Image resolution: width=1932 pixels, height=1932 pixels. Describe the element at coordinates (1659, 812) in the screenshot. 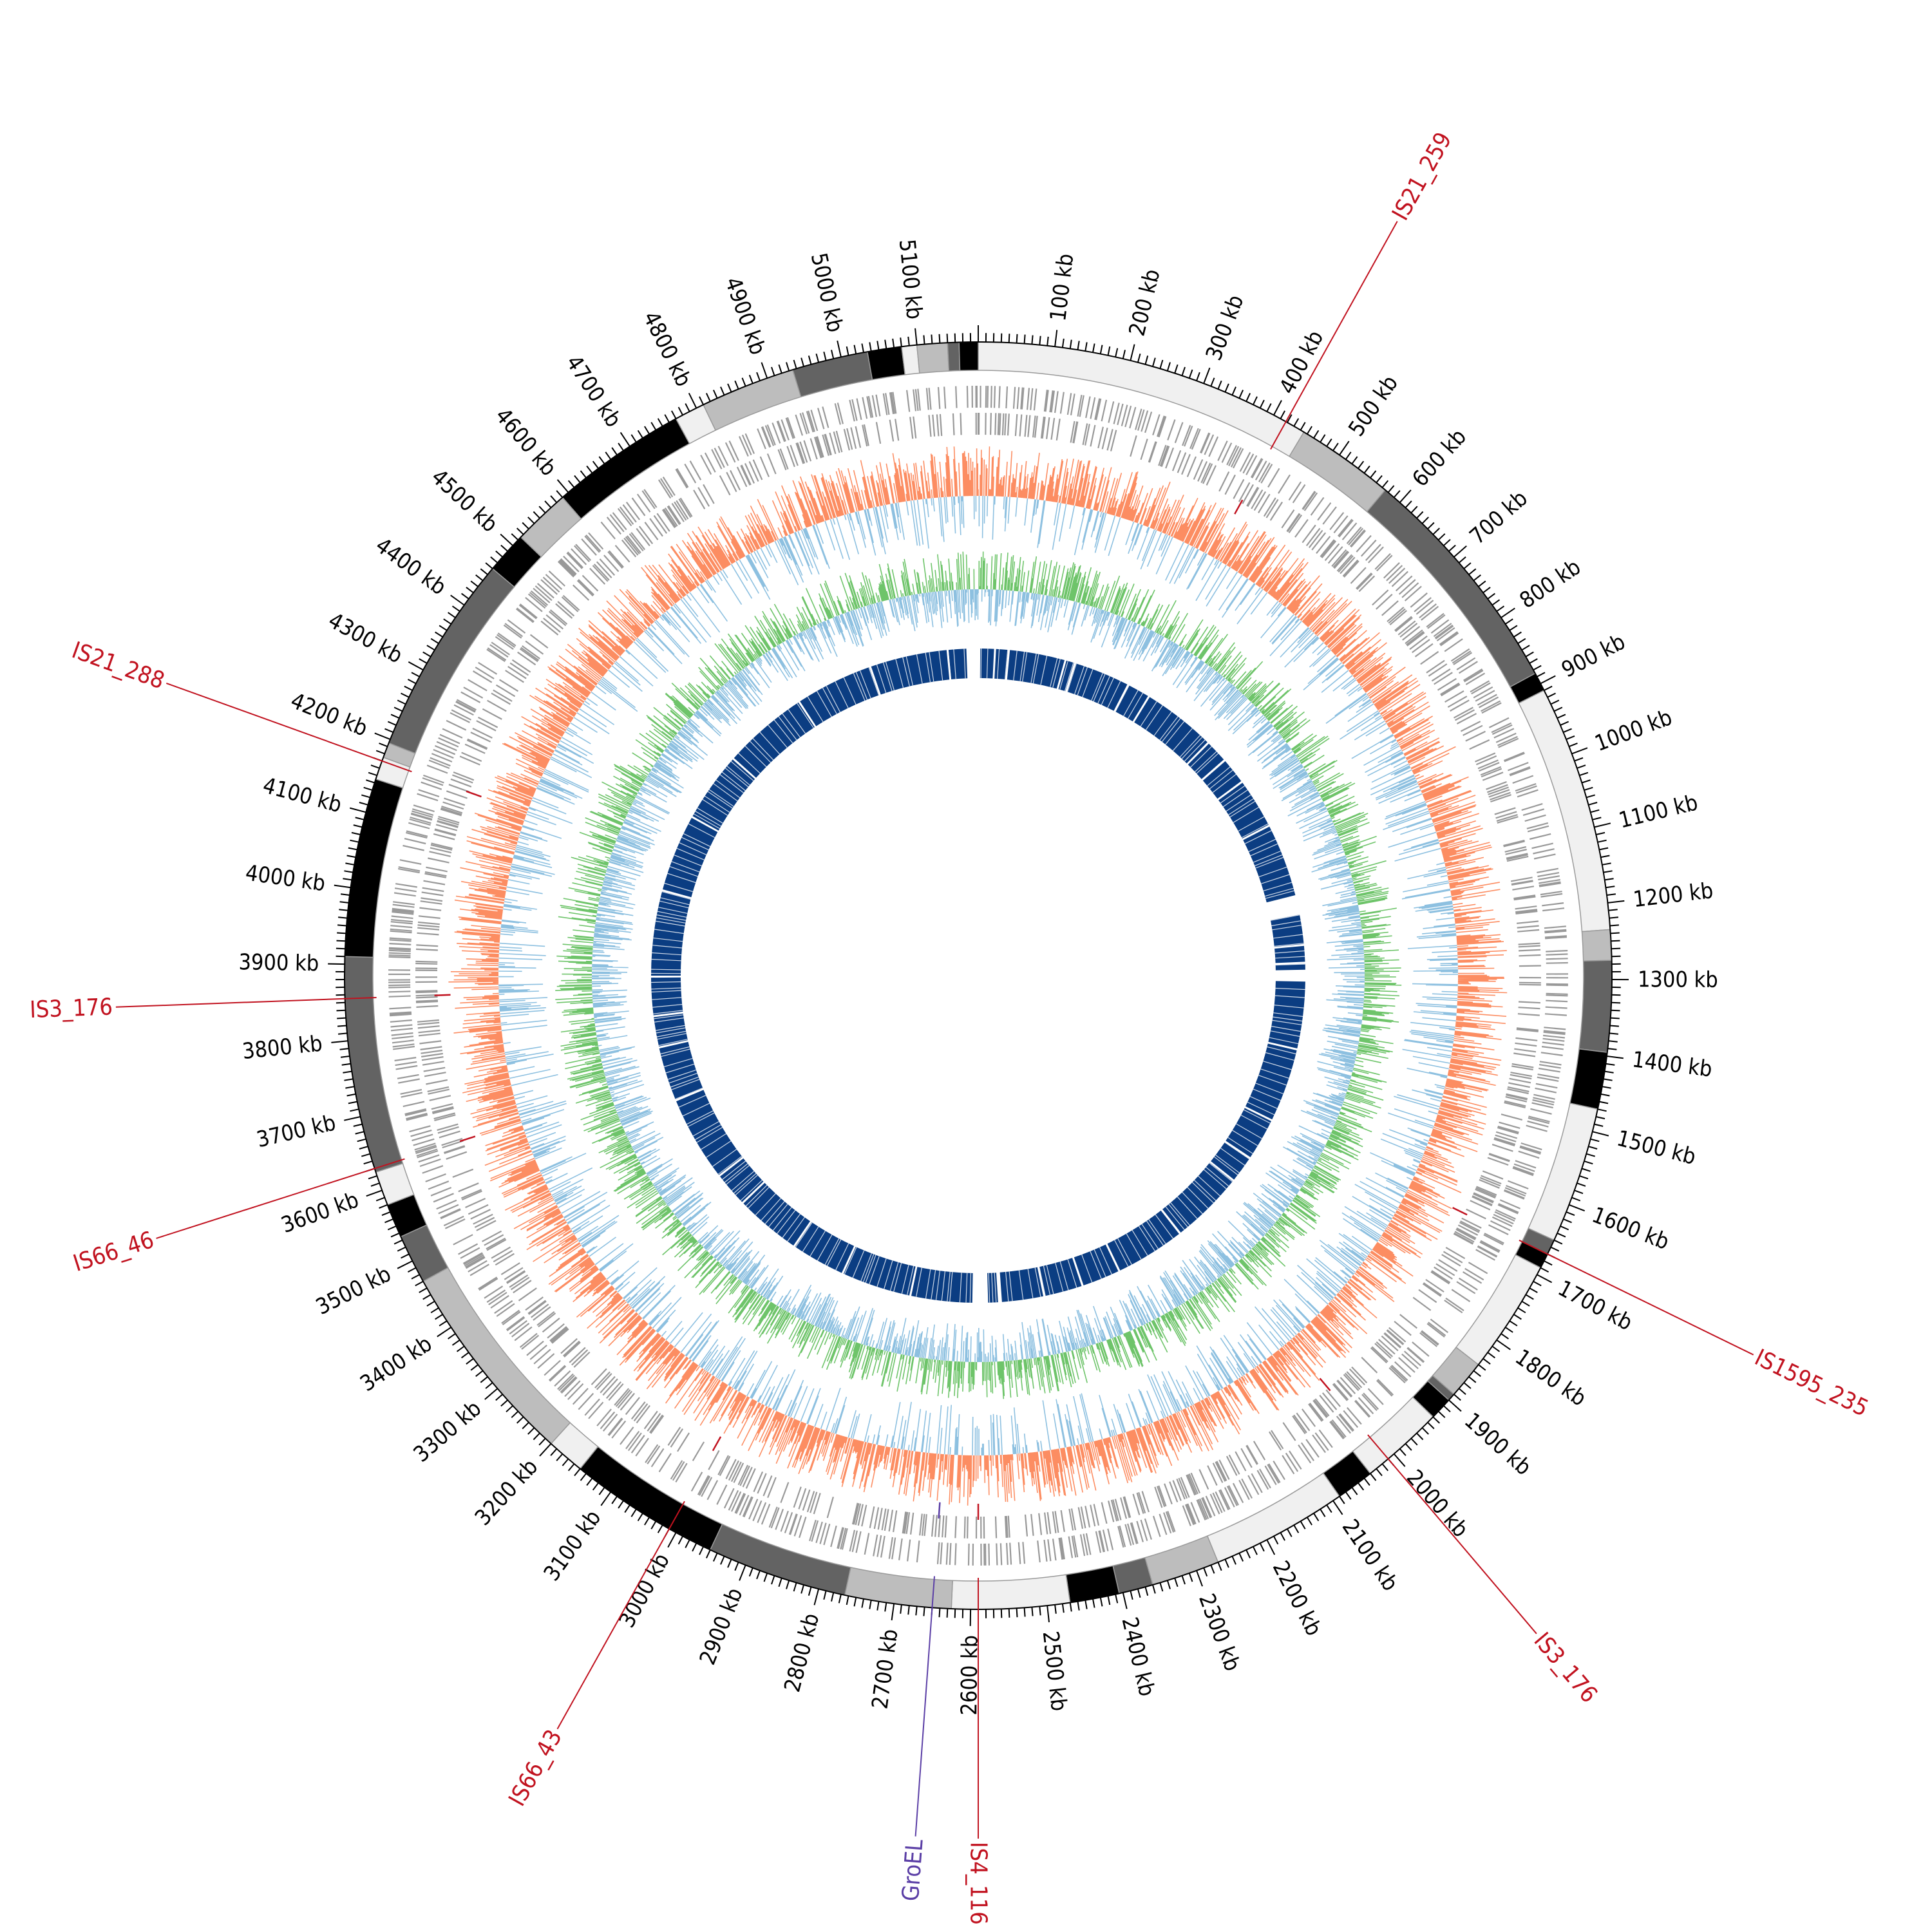

I see `scale-label: 1100 kb` at that location.